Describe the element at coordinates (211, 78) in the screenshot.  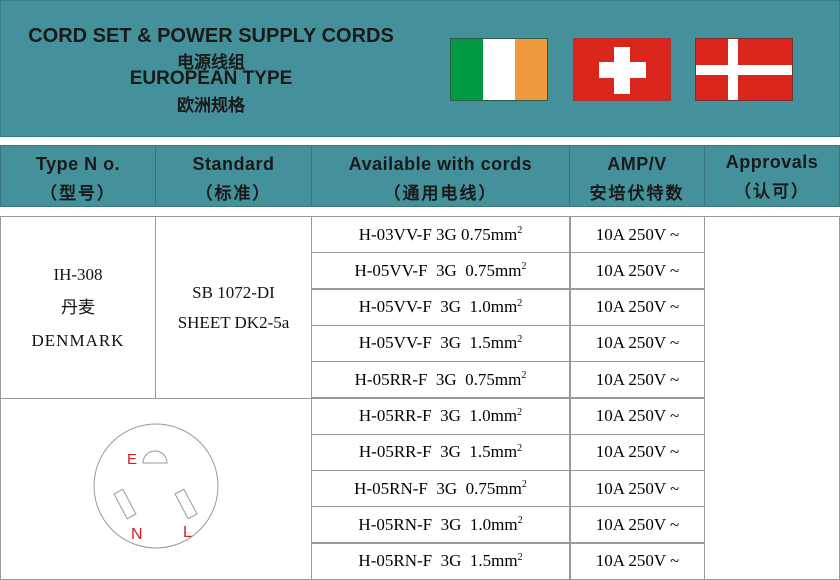
I see `subtitle-en: EUROPEAN TYPE` at that location.